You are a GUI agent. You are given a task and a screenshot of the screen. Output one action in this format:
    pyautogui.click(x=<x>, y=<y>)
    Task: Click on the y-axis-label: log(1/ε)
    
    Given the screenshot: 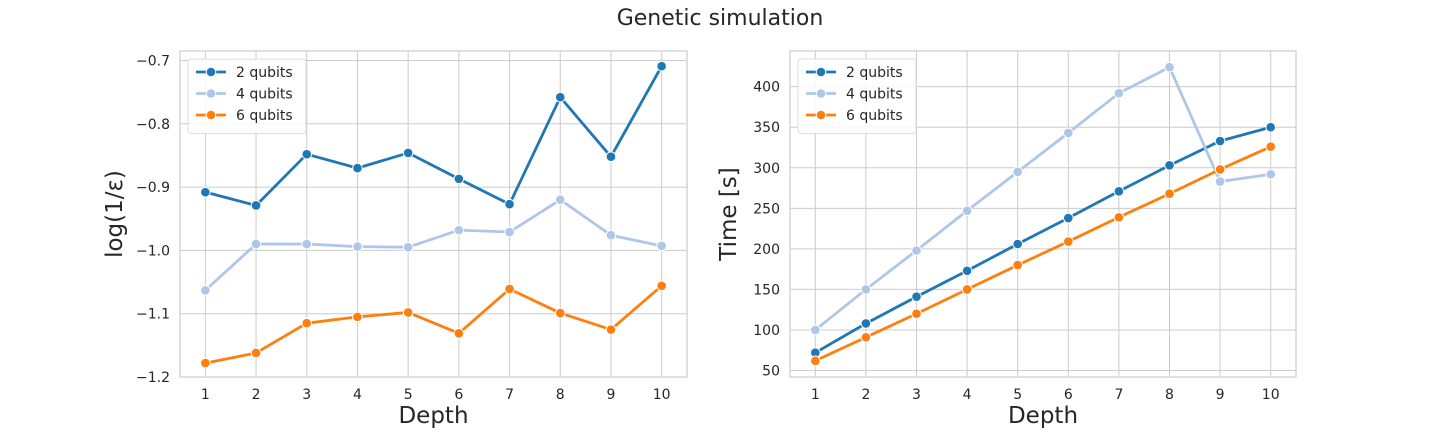 What is the action you would take?
    pyautogui.click(x=115, y=214)
    